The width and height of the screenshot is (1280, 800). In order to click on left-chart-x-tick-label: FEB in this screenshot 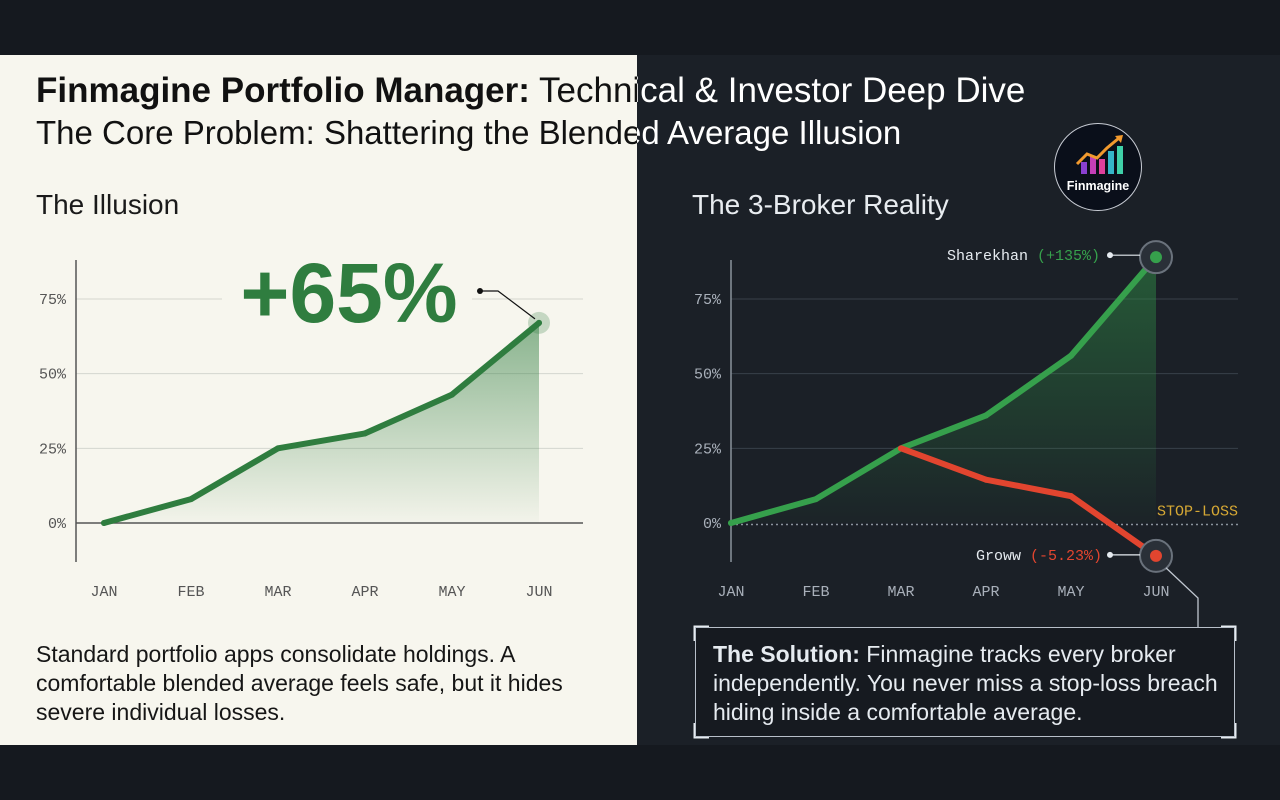, I will do `click(190, 592)`.